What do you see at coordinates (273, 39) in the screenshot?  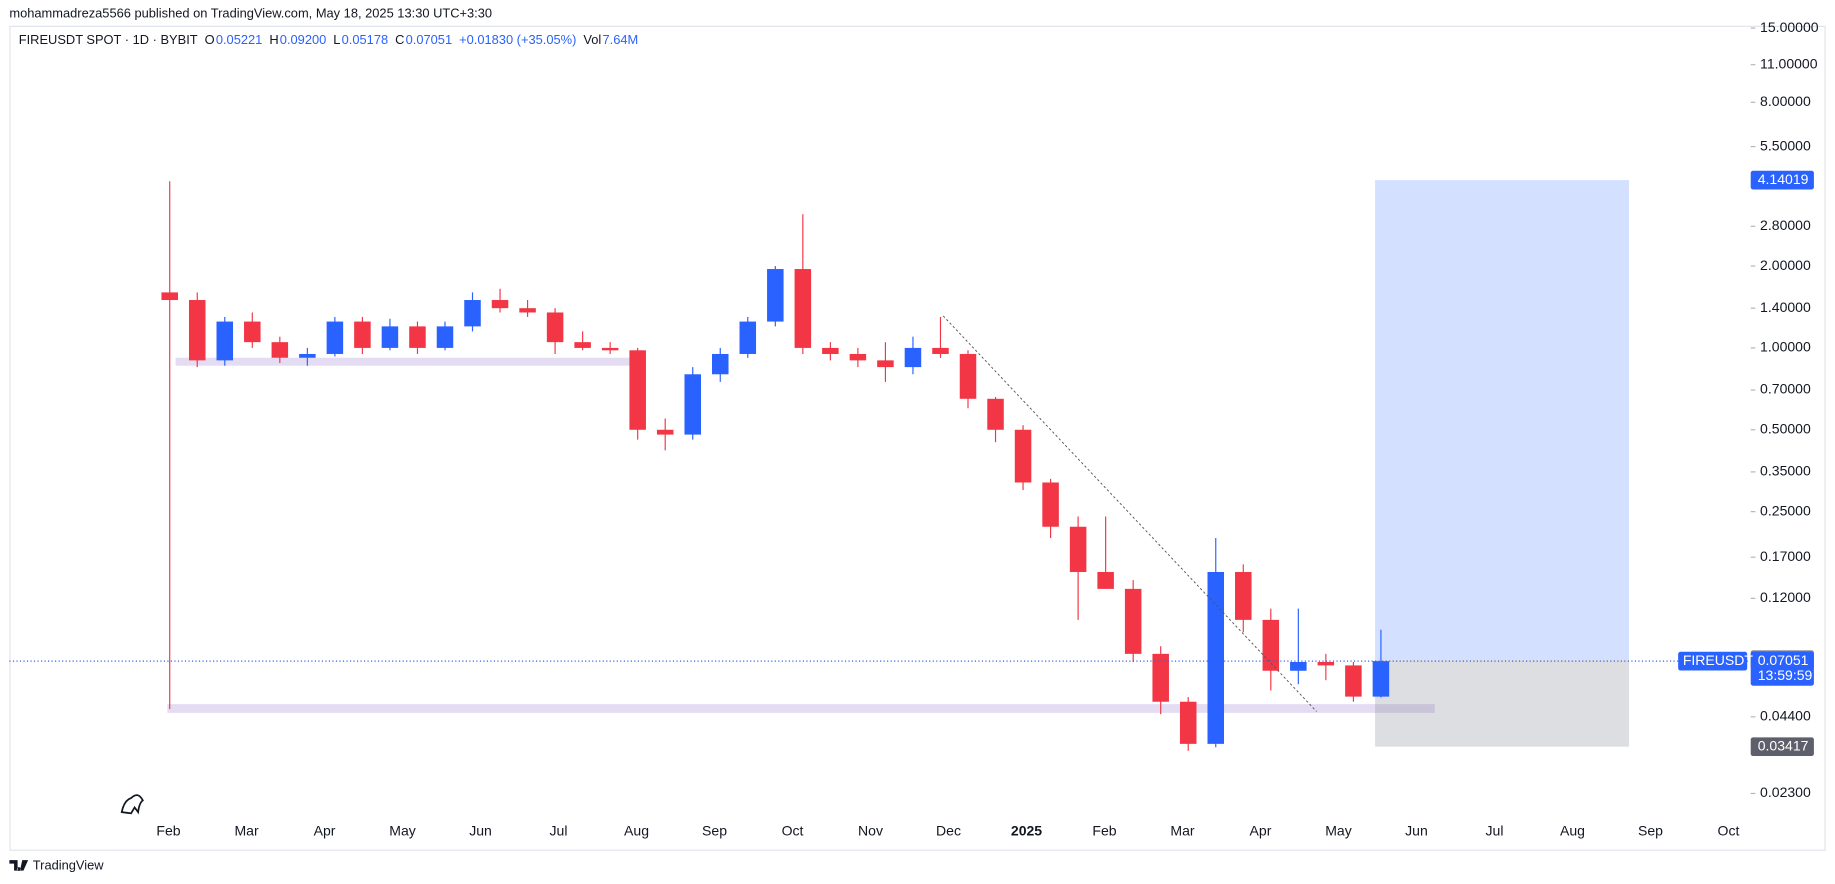 I see `field-label: H` at bounding box center [273, 39].